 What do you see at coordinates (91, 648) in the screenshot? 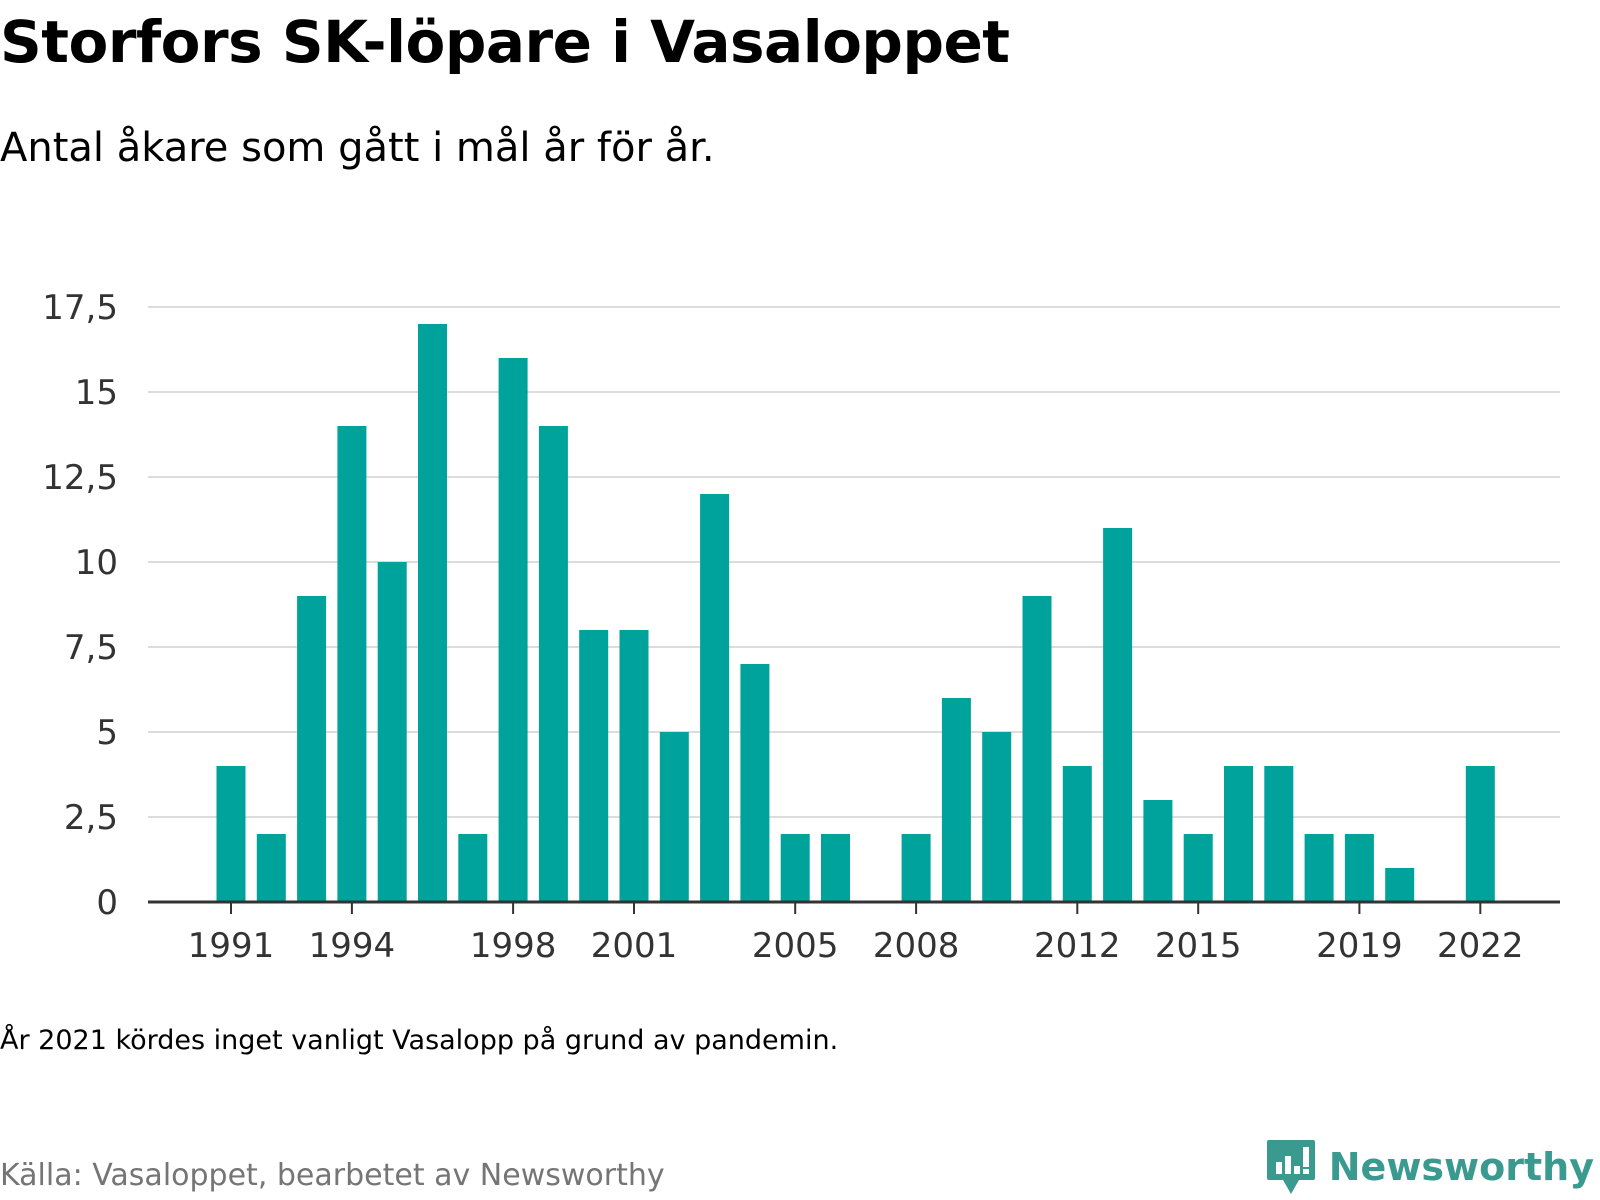
I see `y-tick-label: 7,5` at bounding box center [91, 648].